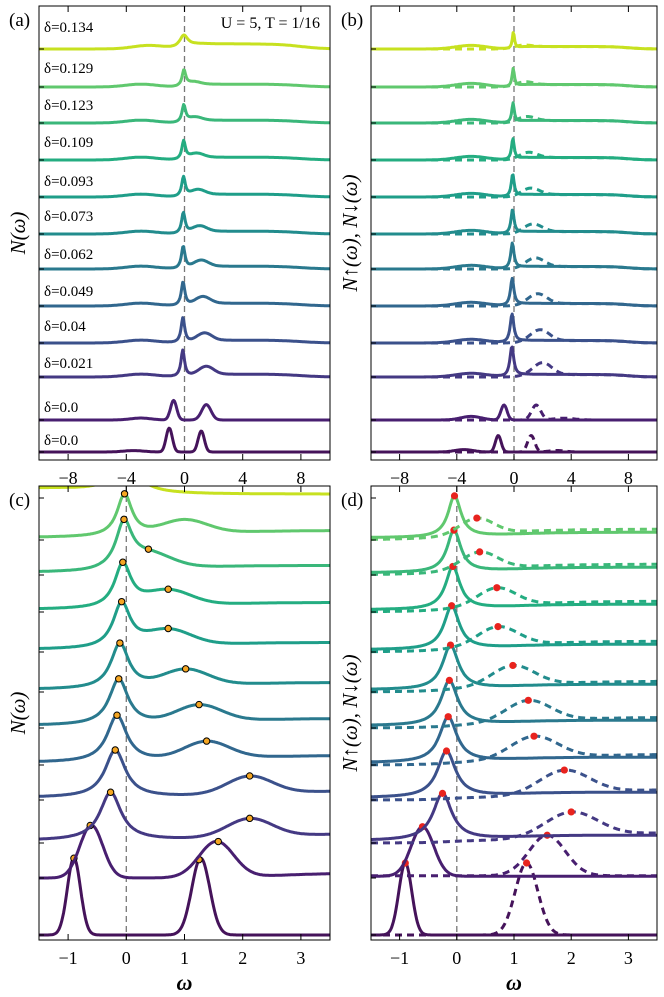 The height and width of the screenshot is (997, 664). What do you see at coordinates (68, 217) in the screenshot?
I see `doping-label-6: δ=0.073` at bounding box center [68, 217].